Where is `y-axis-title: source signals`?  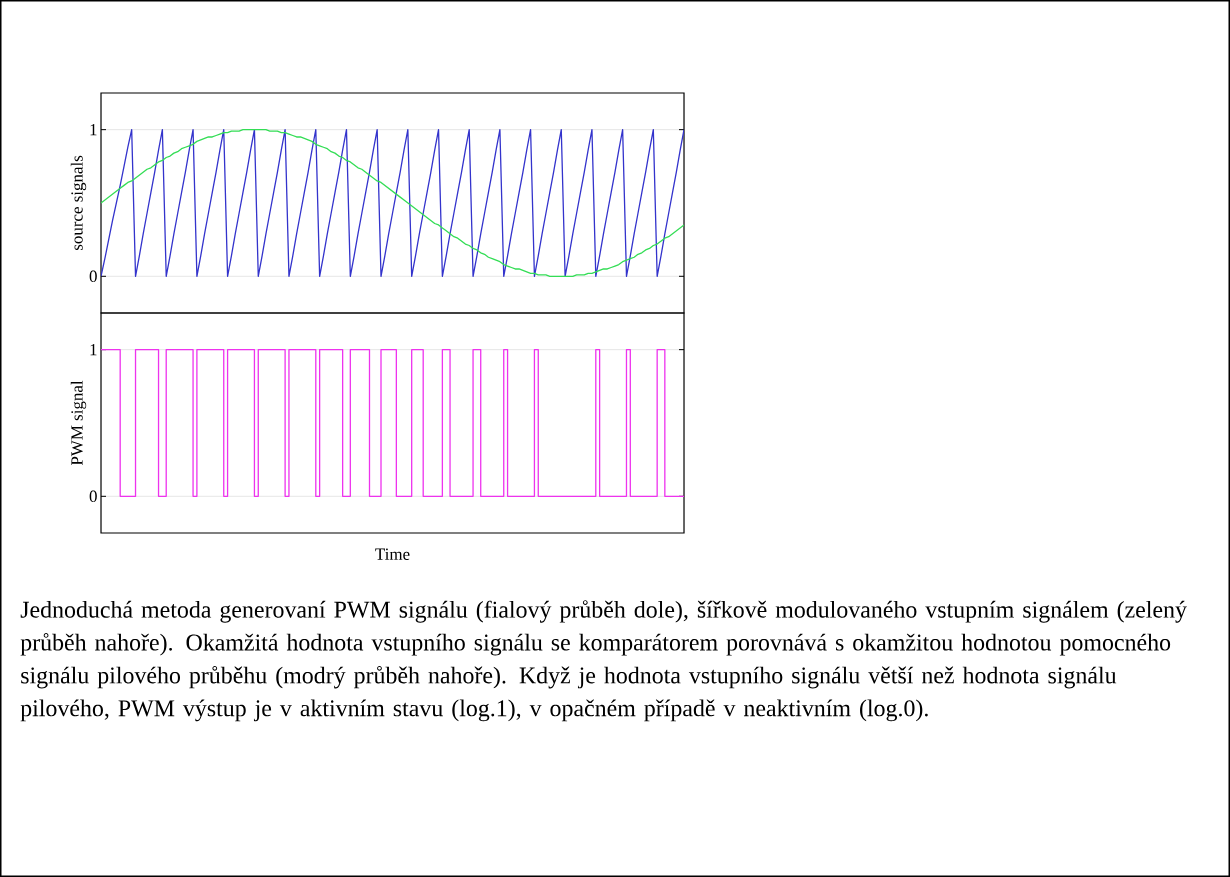 y-axis-title: source signals is located at coordinates (78, 203).